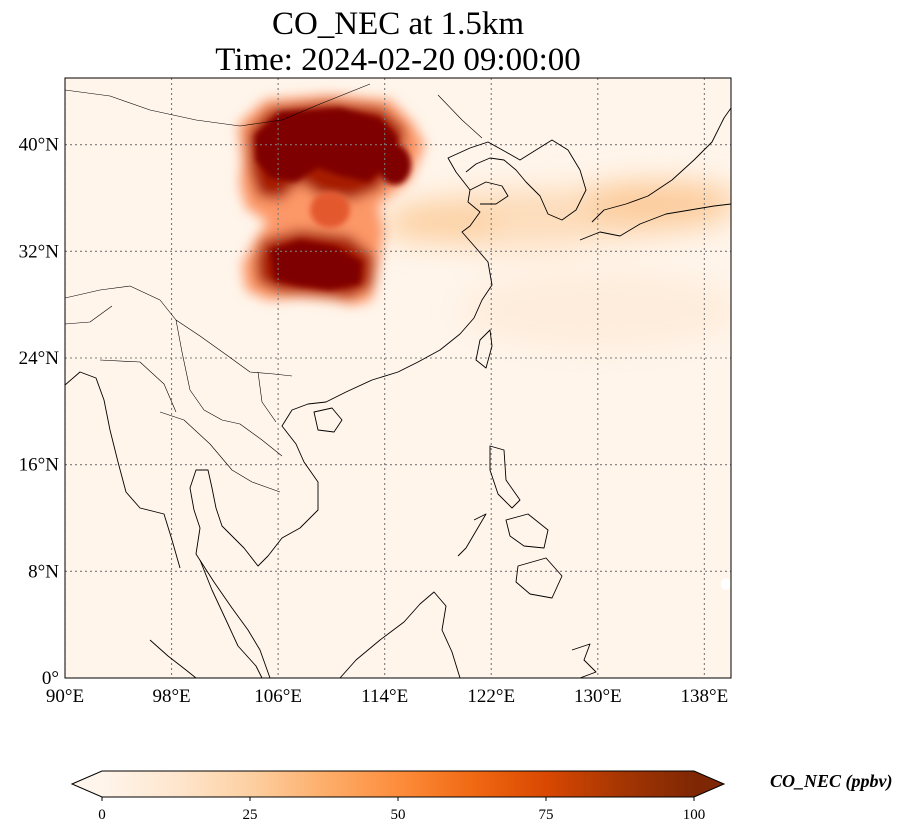  I want to click on map-title: CO_NEC at 1.5km, so click(398, 24).